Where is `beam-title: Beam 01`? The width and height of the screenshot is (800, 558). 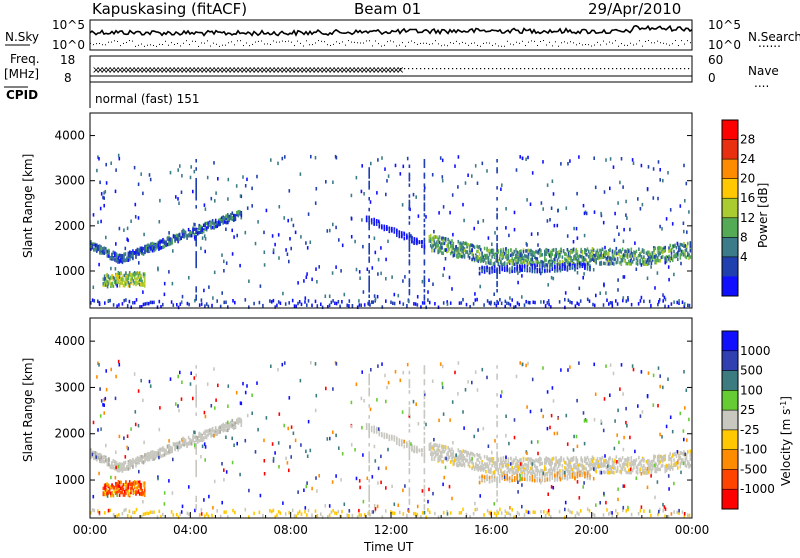 beam-title: Beam 01 is located at coordinates (387, 9).